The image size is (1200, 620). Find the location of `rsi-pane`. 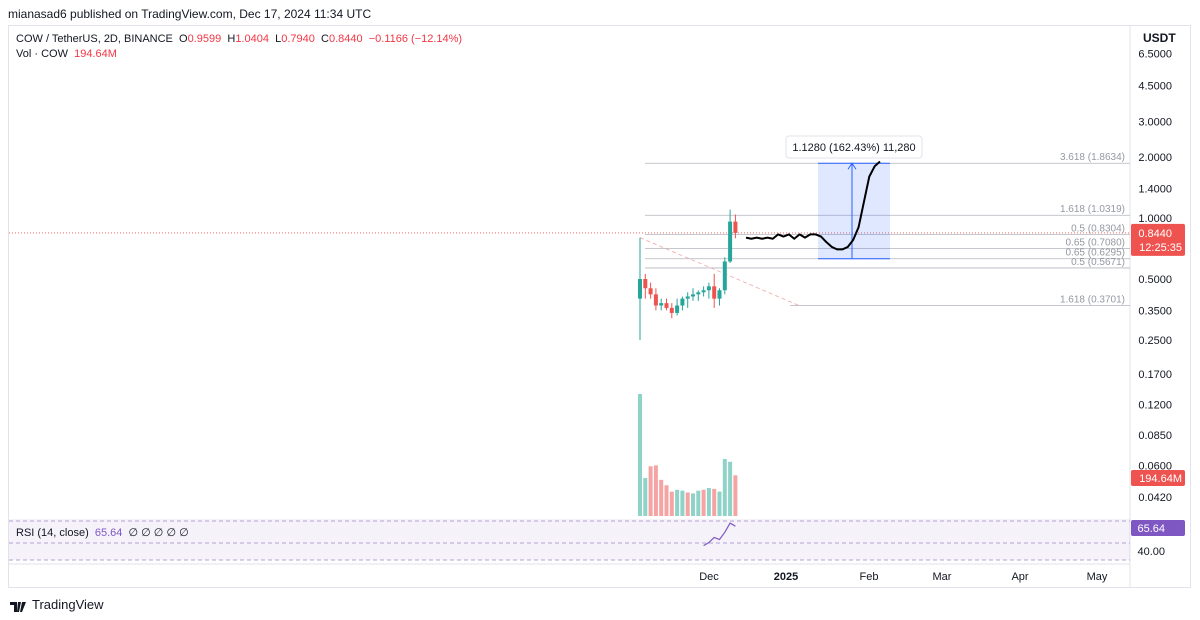

rsi-pane is located at coordinates (569, 540).